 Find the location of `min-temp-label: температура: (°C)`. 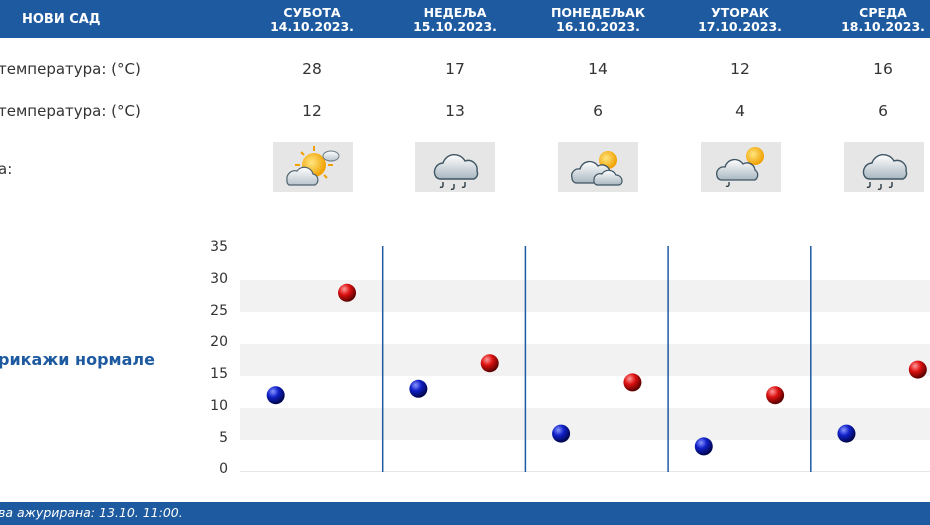

min-temp-label: температура: (°C) is located at coordinates (70, 111).